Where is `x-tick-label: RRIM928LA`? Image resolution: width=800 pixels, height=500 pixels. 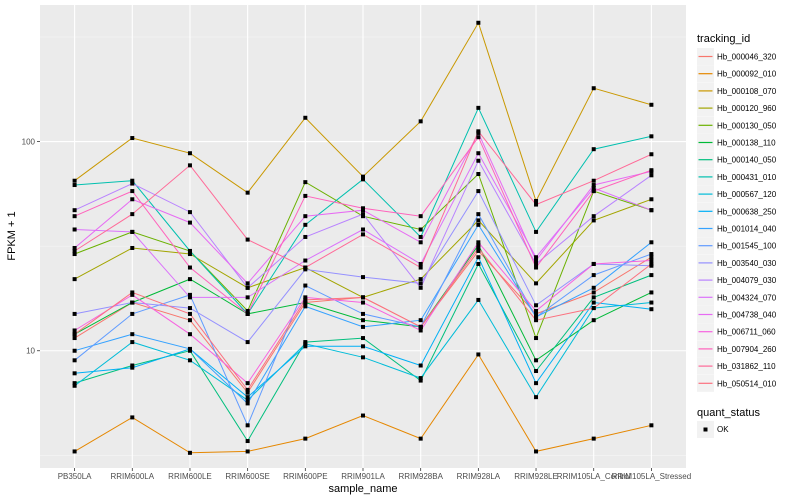
x-tick-label: RRIM928LA is located at coordinates (479, 476).